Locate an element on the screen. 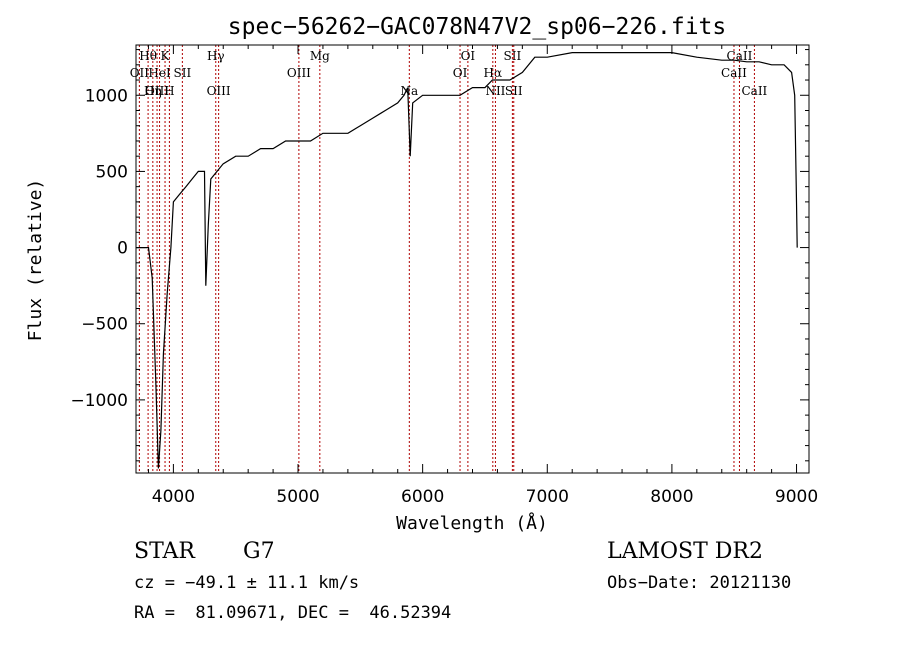  observation-date: Obs−Date: 20121130 is located at coordinates (699, 583).